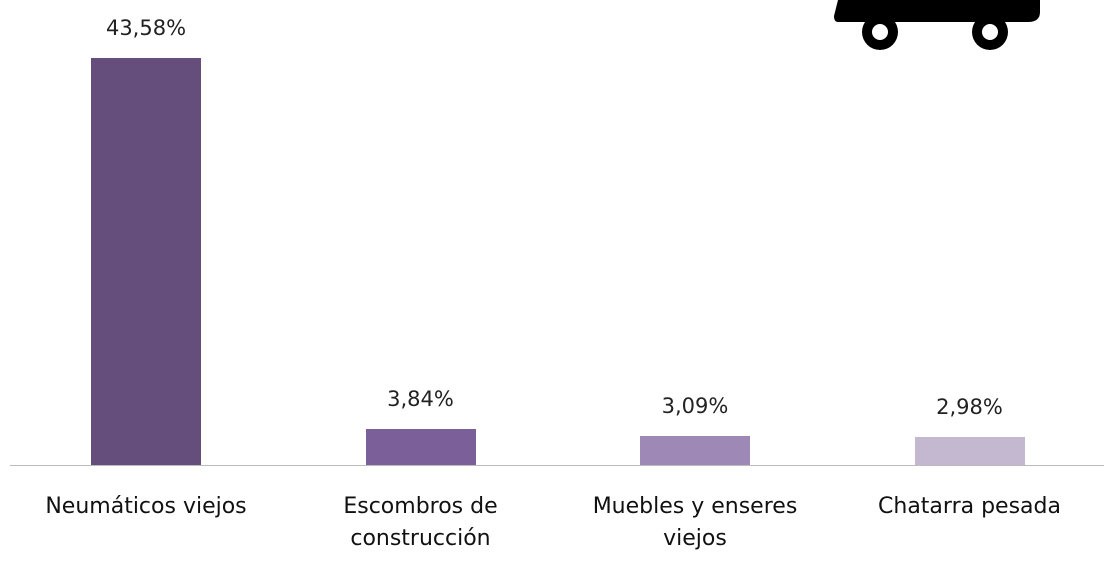  I want to click on value-label: 3,09%, so click(695, 406).